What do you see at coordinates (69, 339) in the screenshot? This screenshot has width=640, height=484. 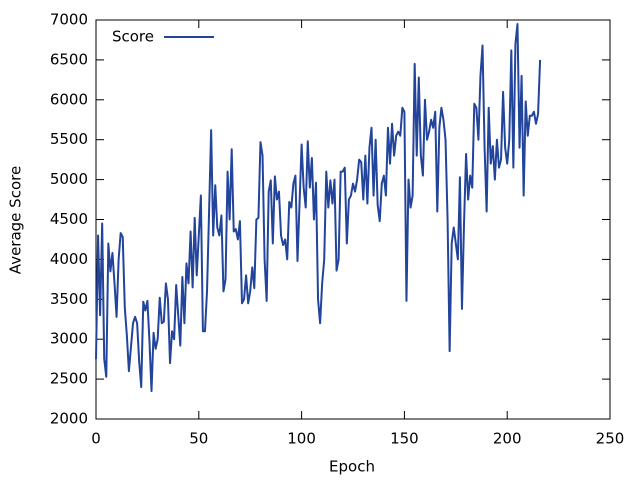 I see `y-tick-label: 3000` at bounding box center [69, 339].